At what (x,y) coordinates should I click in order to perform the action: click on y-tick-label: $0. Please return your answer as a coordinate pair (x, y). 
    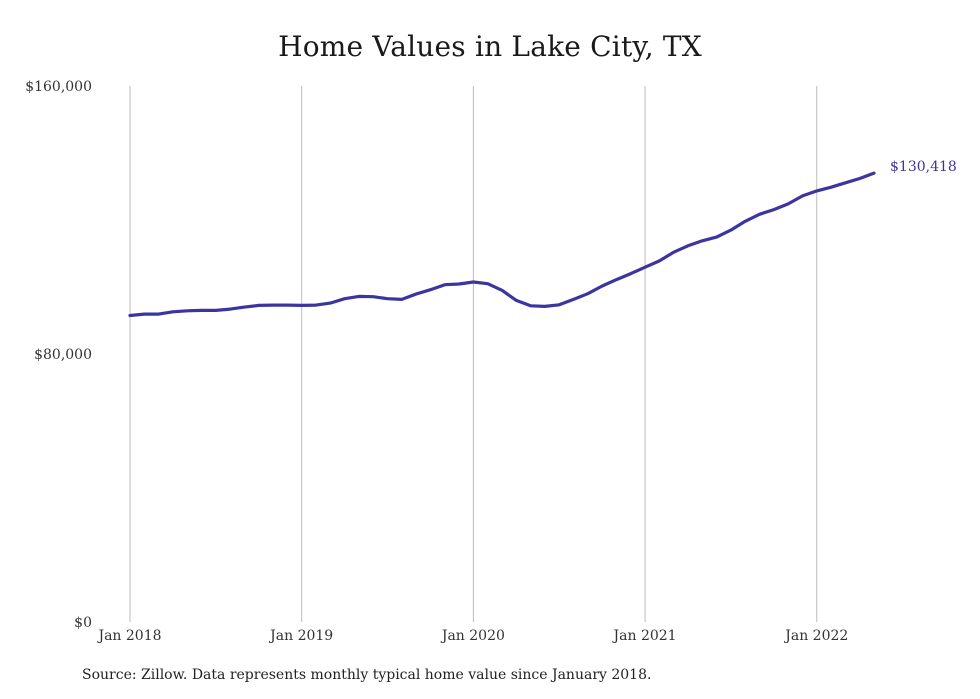
    Looking at the image, I should click on (83, 623).